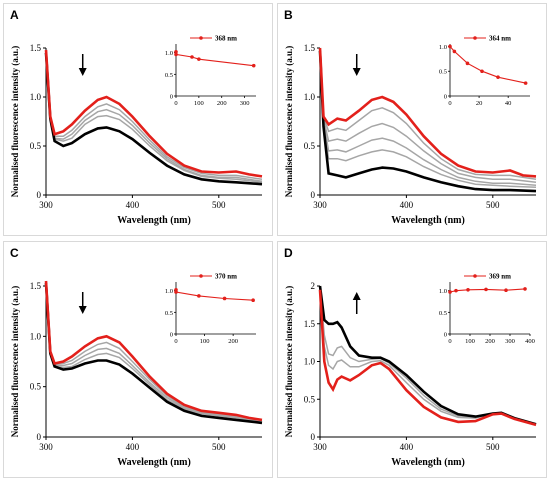 The image size is (550, 481). Describe the element at coordinates (14, 253) in the screenshot. I see `panel-label: C` at that location.